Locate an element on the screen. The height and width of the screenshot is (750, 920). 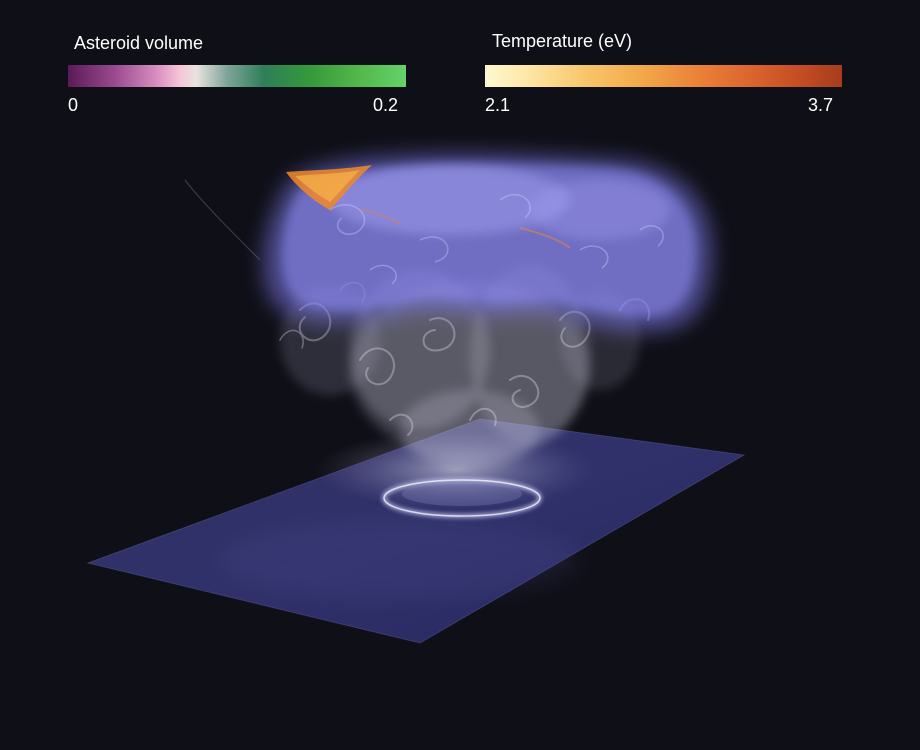
ejecta-trail is located at coordinates (222, 220).